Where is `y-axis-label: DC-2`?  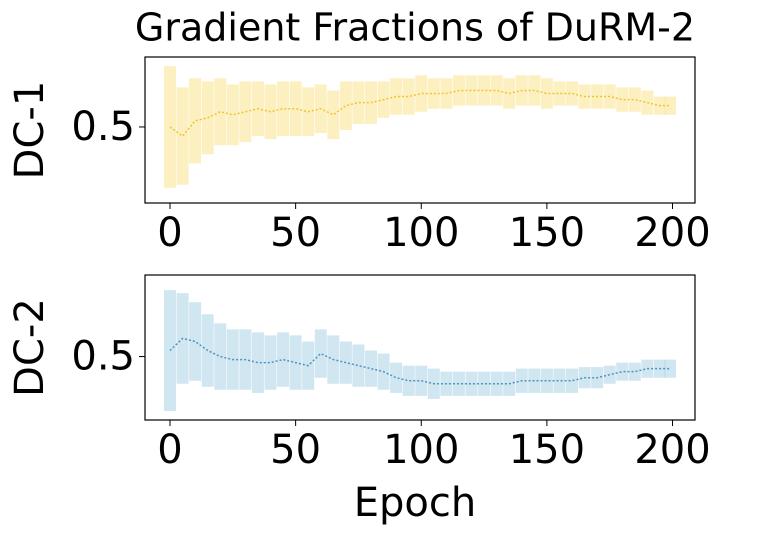 y-axis-label: DC-2 is located at coordinates (30, 347).